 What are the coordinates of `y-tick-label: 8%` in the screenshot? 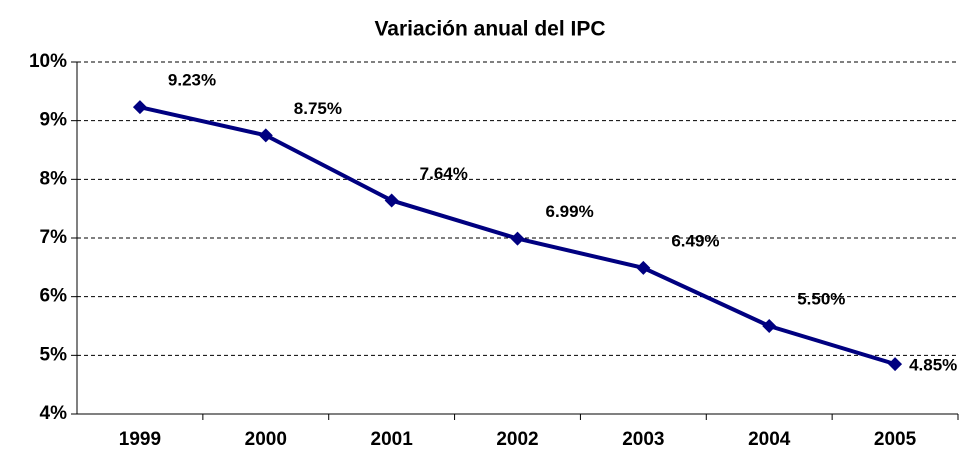 It's located at (54, 178).